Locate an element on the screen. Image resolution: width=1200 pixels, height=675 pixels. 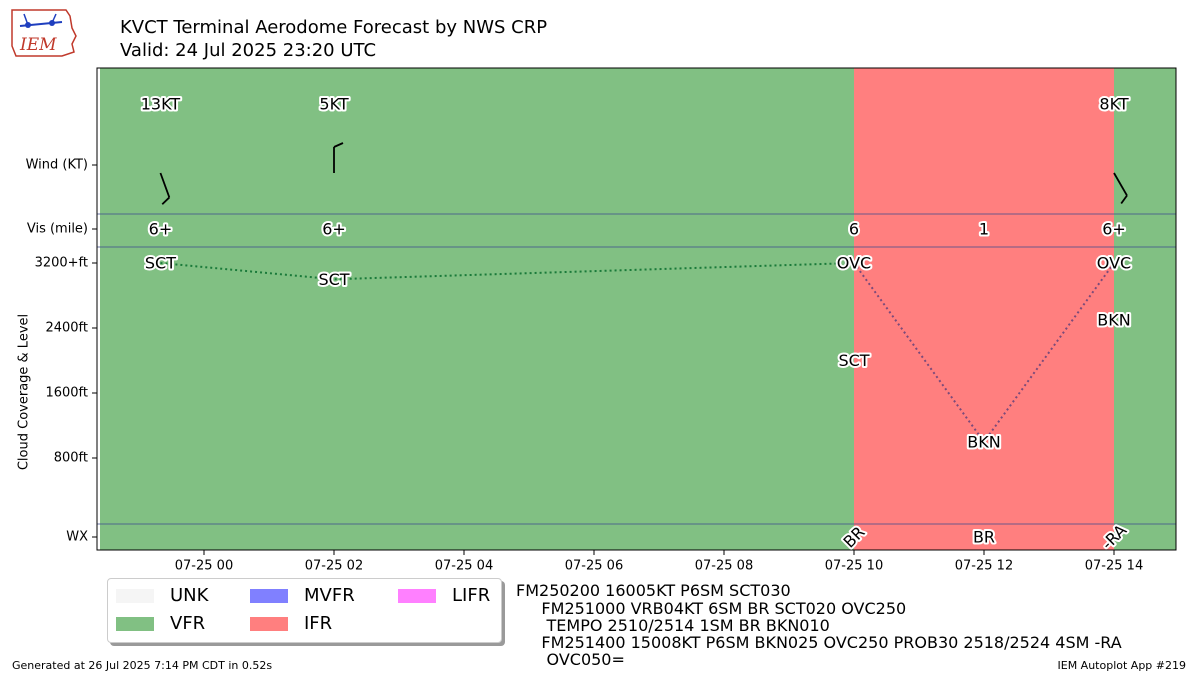
legend-label-lifr: LIFR is located at coordinates (471, 595).